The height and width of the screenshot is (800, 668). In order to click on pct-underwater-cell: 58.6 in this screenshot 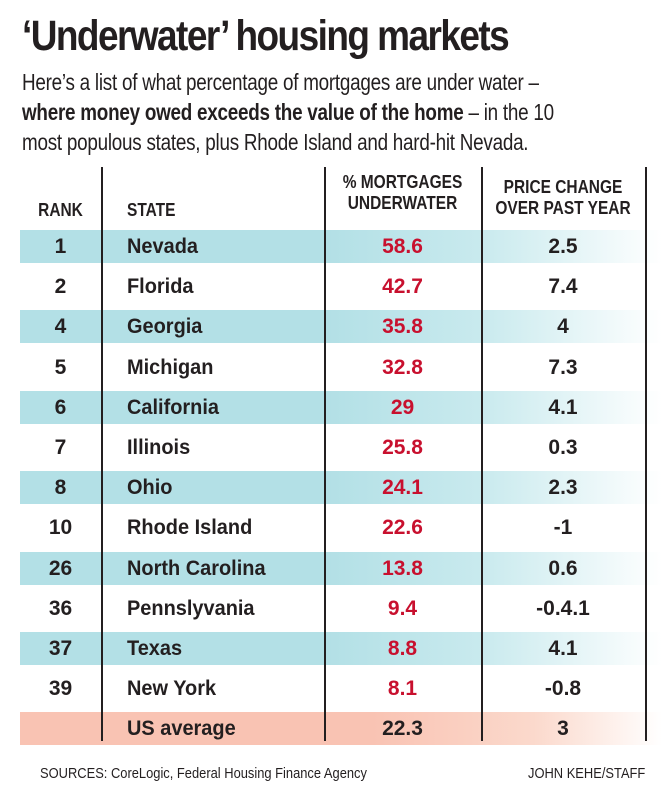, I will do `click(402, 246)`.